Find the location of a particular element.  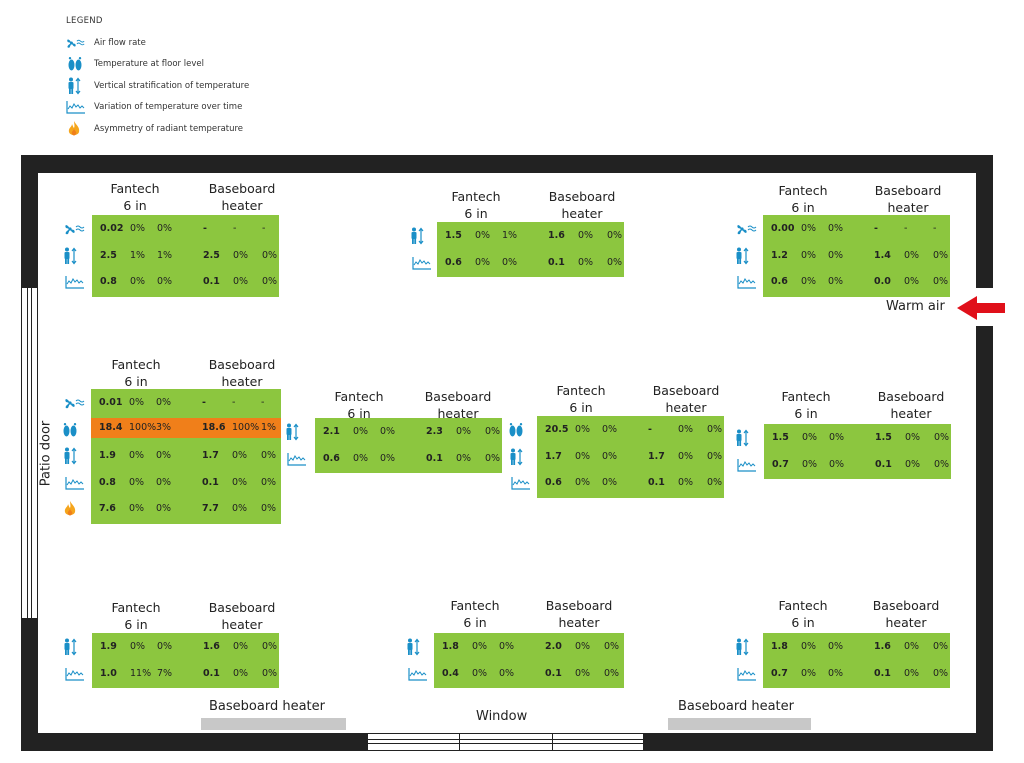

table-cell: 0.4 is located at coordinates (450, 673).